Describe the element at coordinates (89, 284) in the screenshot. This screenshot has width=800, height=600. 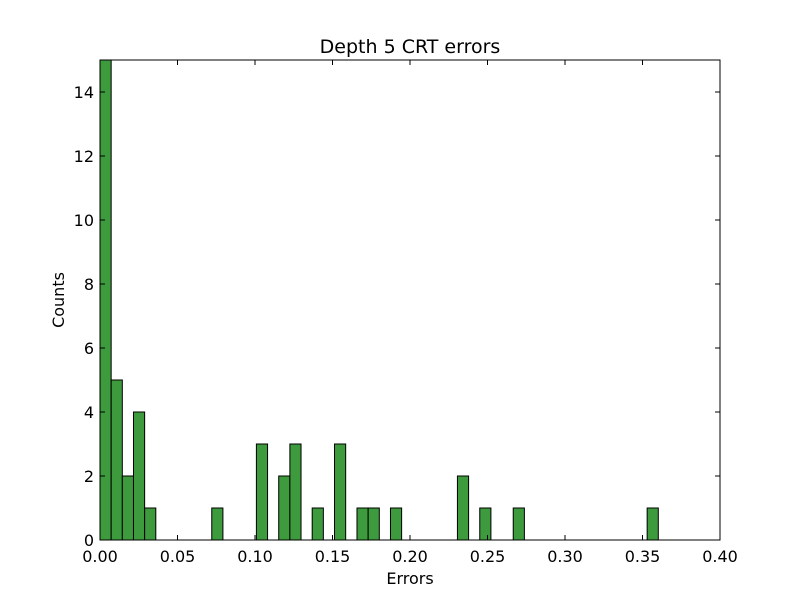
I see `y-tick-label-4: 8` at that location.